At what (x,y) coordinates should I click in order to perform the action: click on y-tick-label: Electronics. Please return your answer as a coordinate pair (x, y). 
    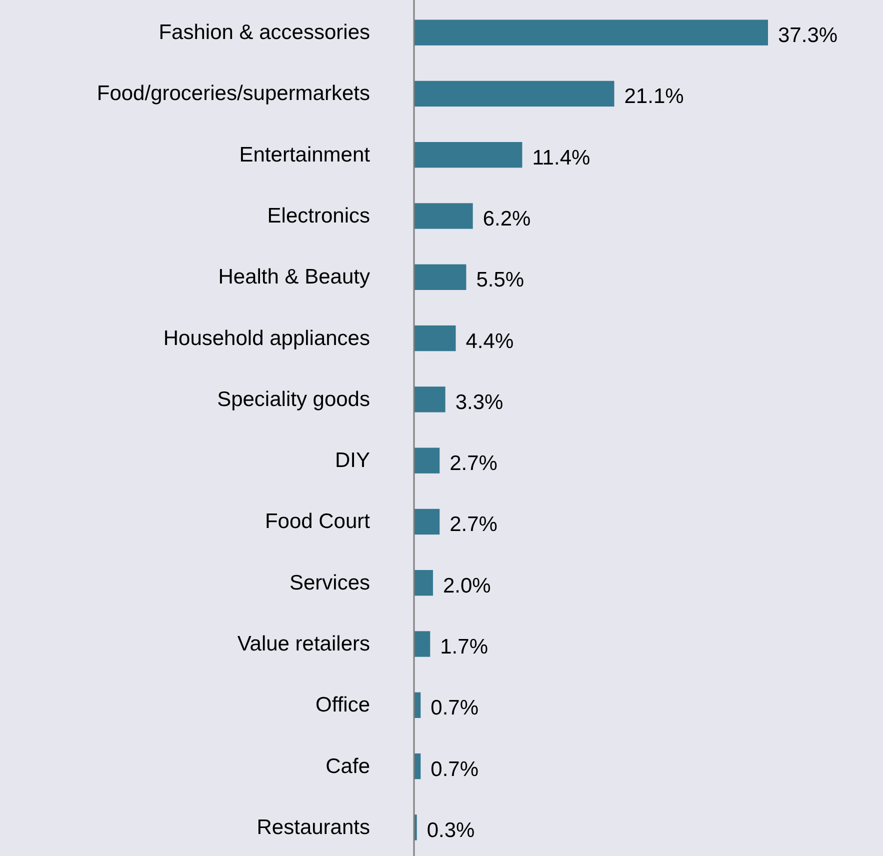
    Looking at the image, I should click on (318, 216).